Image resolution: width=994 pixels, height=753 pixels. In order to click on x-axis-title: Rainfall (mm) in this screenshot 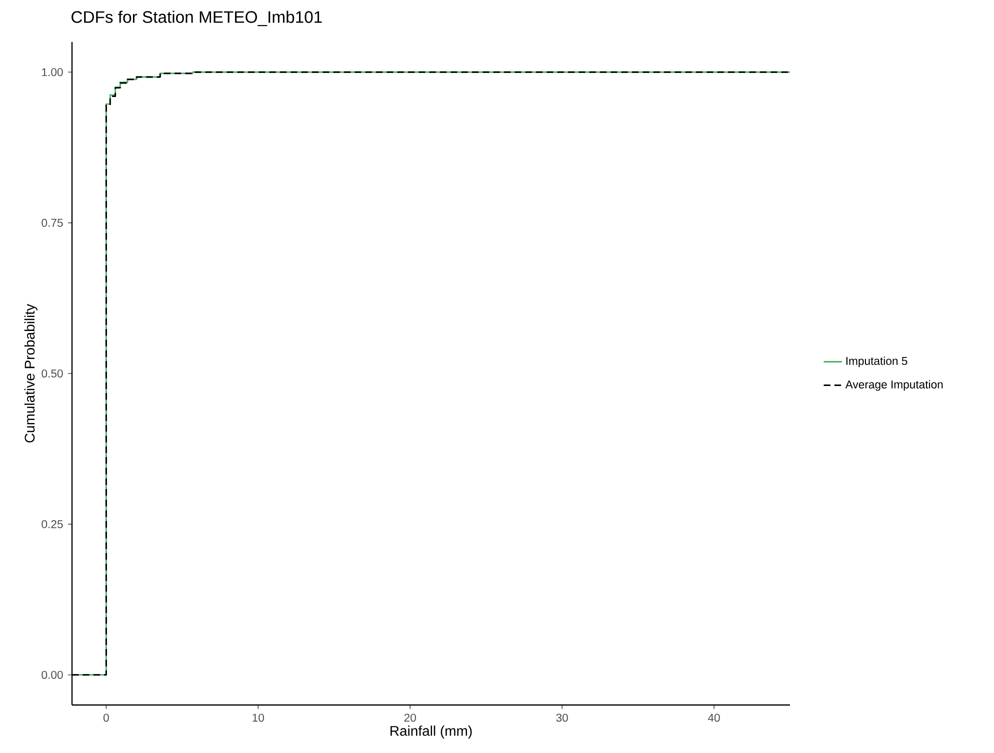, I will do `click(431, 732)`.